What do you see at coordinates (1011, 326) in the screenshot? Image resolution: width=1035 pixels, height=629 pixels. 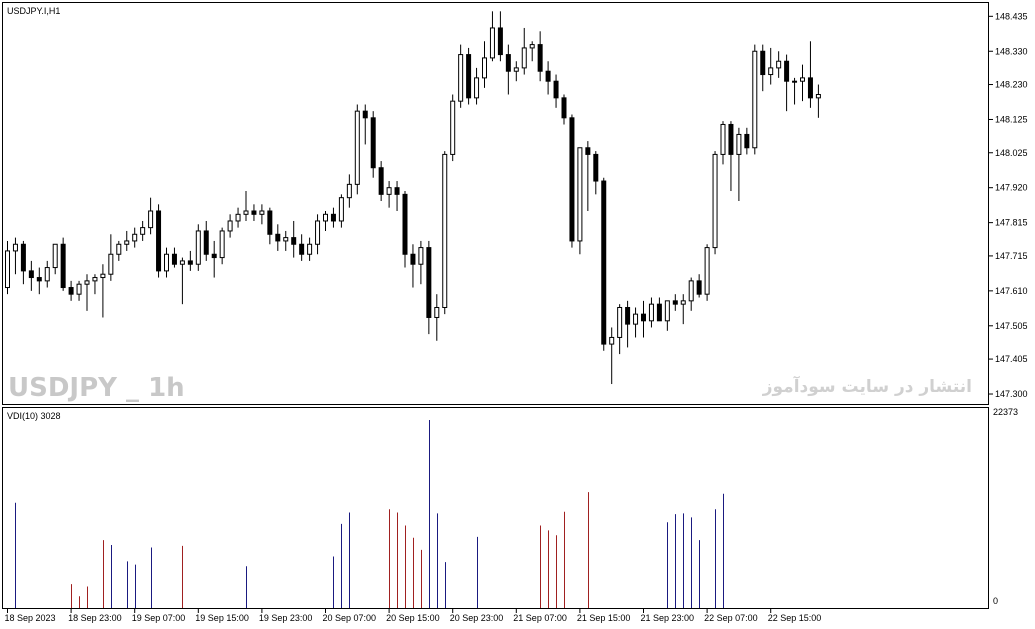 I see `price-tick-label: 147.505` at bounding box center [1011, 326].